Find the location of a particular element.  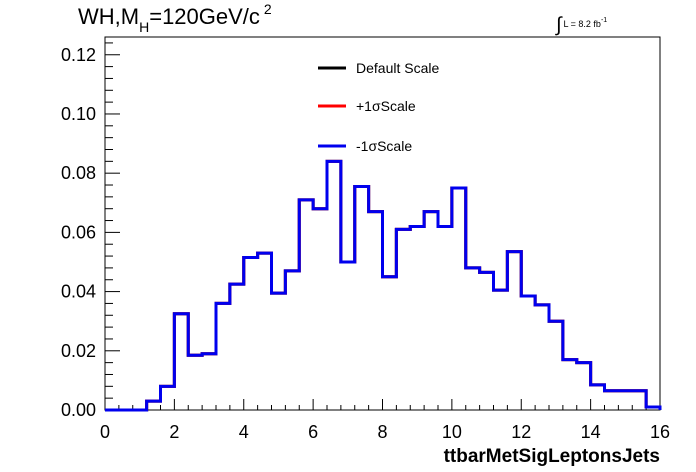

chart-title: WH,MH=120GeV/c 2 is located at coordinates (175, 18).